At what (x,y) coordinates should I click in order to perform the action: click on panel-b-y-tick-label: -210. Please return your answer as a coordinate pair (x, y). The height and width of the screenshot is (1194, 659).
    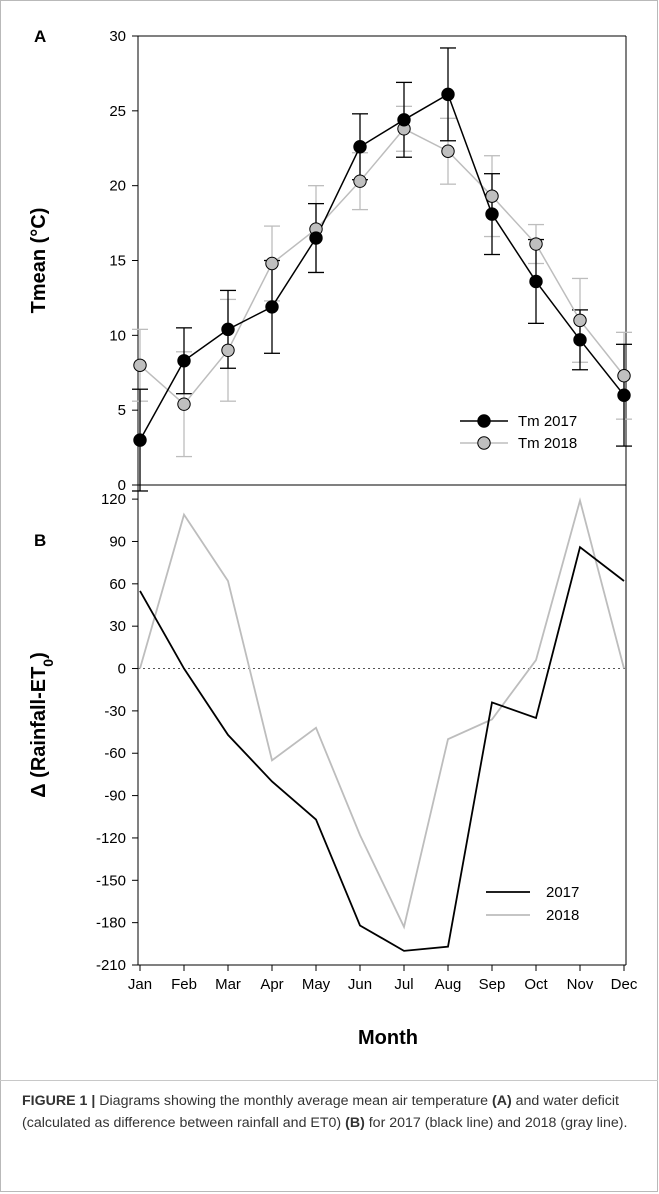
    Looking at the image, I should click on (111, 965).